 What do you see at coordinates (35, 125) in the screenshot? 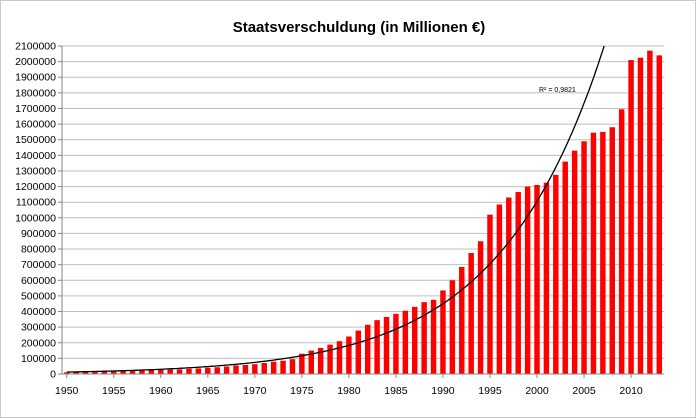
I see `y-tick-label: 1600000` at bounding box center [35, 125].